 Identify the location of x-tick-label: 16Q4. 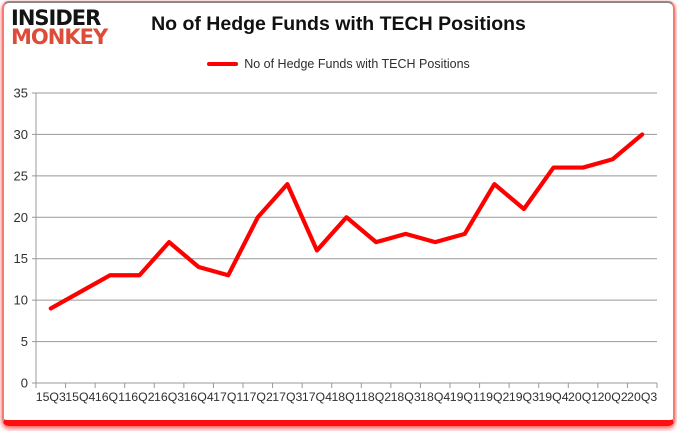
(199, 397).